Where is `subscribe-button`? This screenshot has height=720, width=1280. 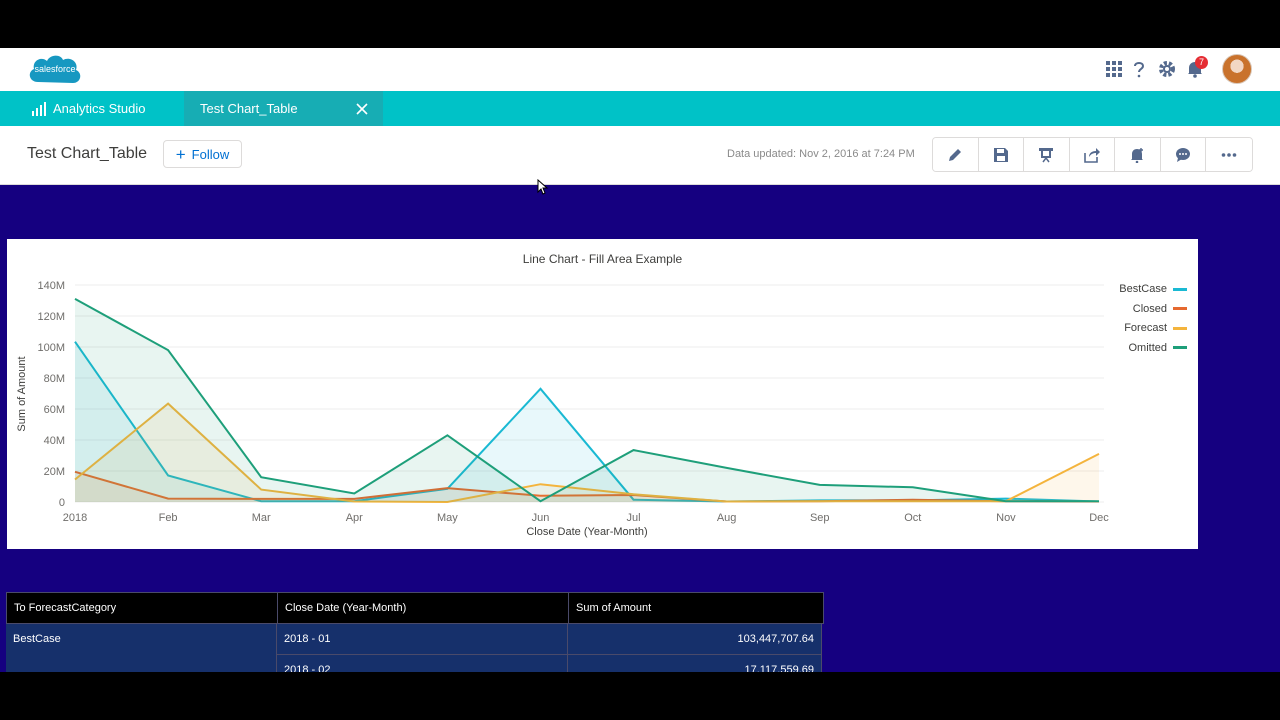
subscribe-button is located at coordinates (1138, 154).